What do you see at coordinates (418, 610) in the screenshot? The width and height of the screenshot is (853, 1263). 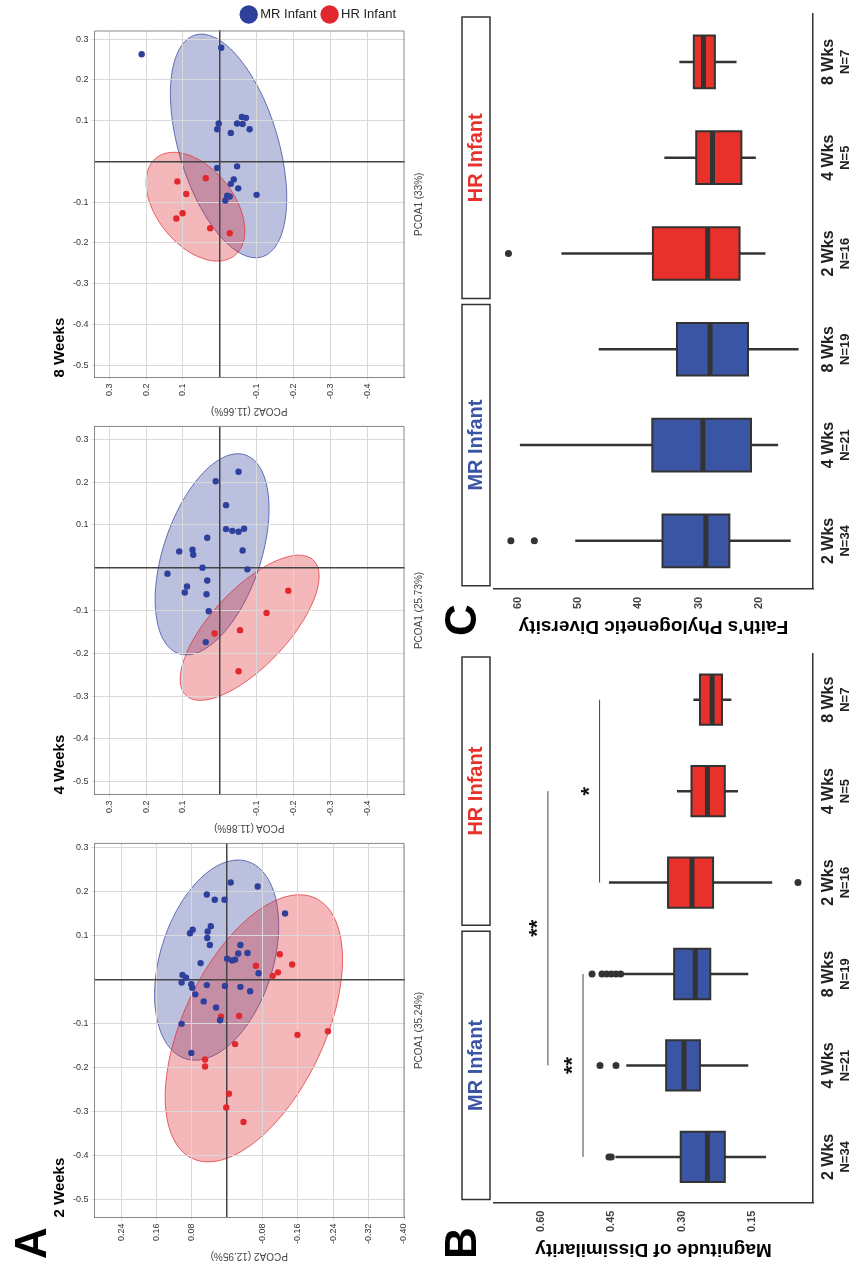 I see `y-axis-title: PCOA1 (25.73%)` at bounding box center [418, 610].